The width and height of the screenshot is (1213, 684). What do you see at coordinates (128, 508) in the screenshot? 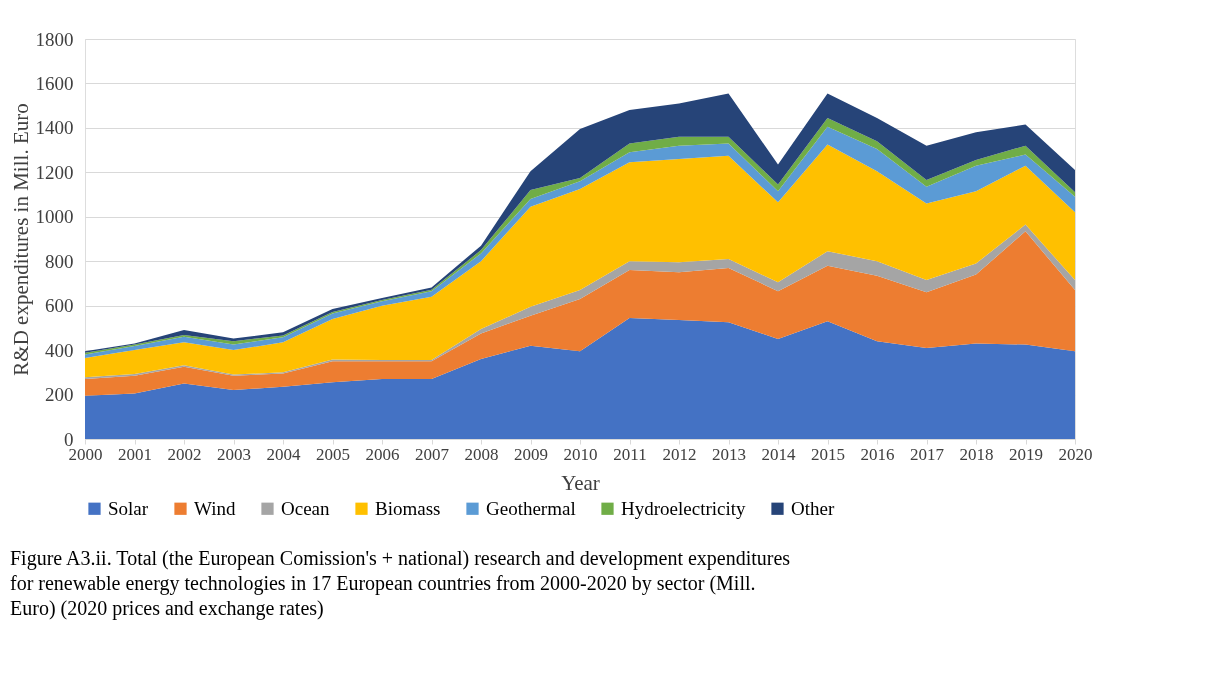
I see `legend-label: Solar` at bounding box center [128, 508].